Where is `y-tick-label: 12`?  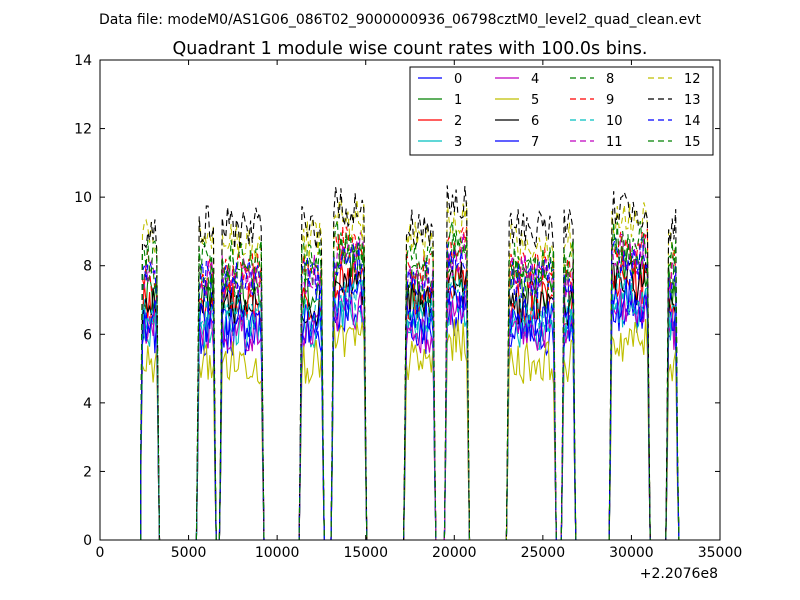 y-tick-label: 12 is located at coordinates (83, 130).